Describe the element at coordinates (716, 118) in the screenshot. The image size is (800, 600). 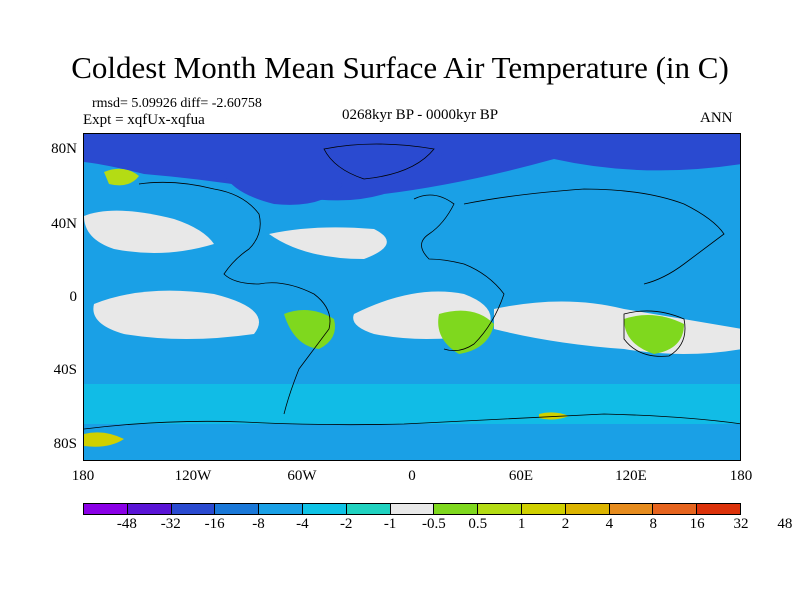
I see `season-label: ANN` at that location.